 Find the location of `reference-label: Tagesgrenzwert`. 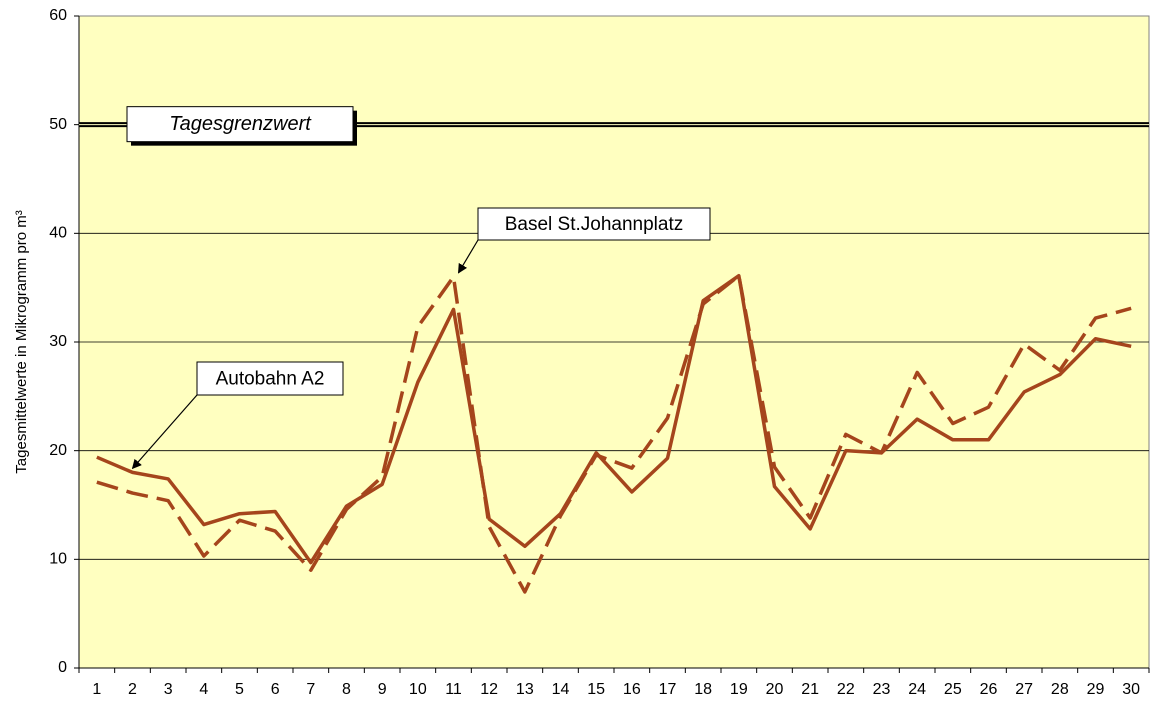

reference-label: Tagesgrenzwert is located at coordinates (240, 124).